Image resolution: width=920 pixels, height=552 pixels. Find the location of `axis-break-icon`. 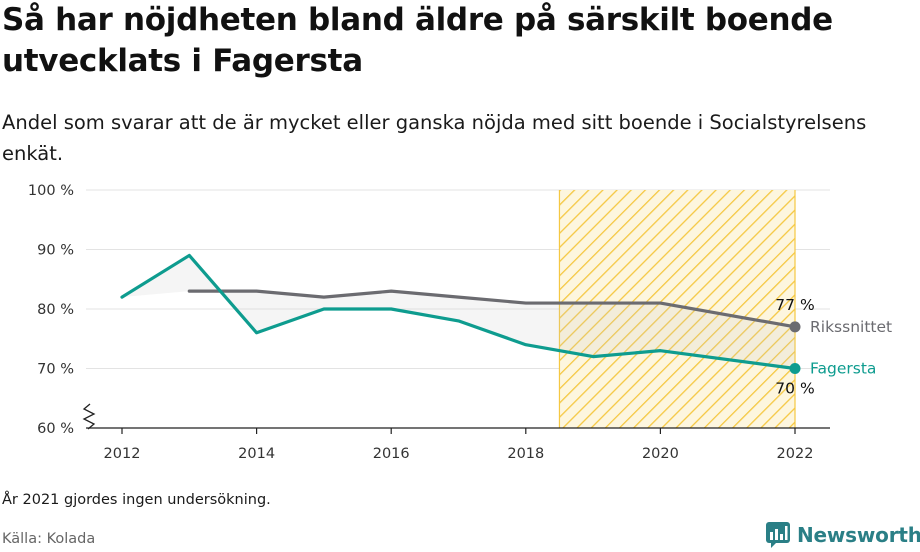

axis-break-icon is located at coordinates (89, 416).